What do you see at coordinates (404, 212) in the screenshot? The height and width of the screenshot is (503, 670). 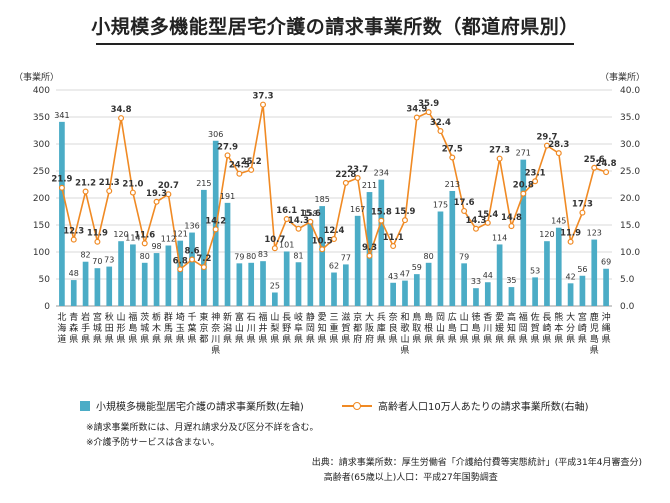 I see `line-value-label: 15.9` at bounding box center [404, 212].